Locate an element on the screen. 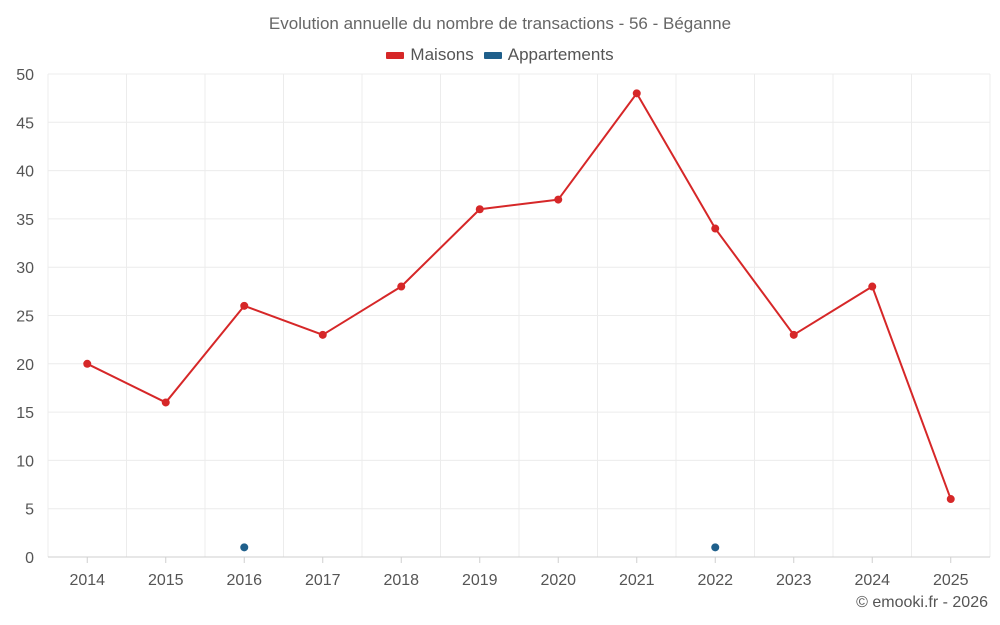 This screenshot has height=625, width=1000. data-point-maisons-2020 is located at coordinates (558, 199).